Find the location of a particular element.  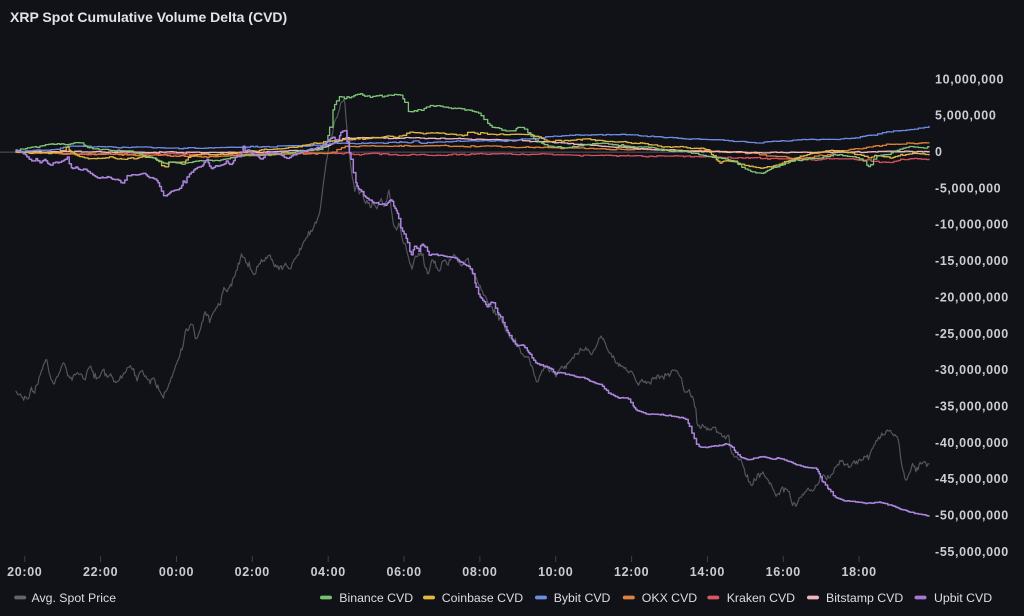

svg-text: -45,000,000 is located at coordinates (972, 479).